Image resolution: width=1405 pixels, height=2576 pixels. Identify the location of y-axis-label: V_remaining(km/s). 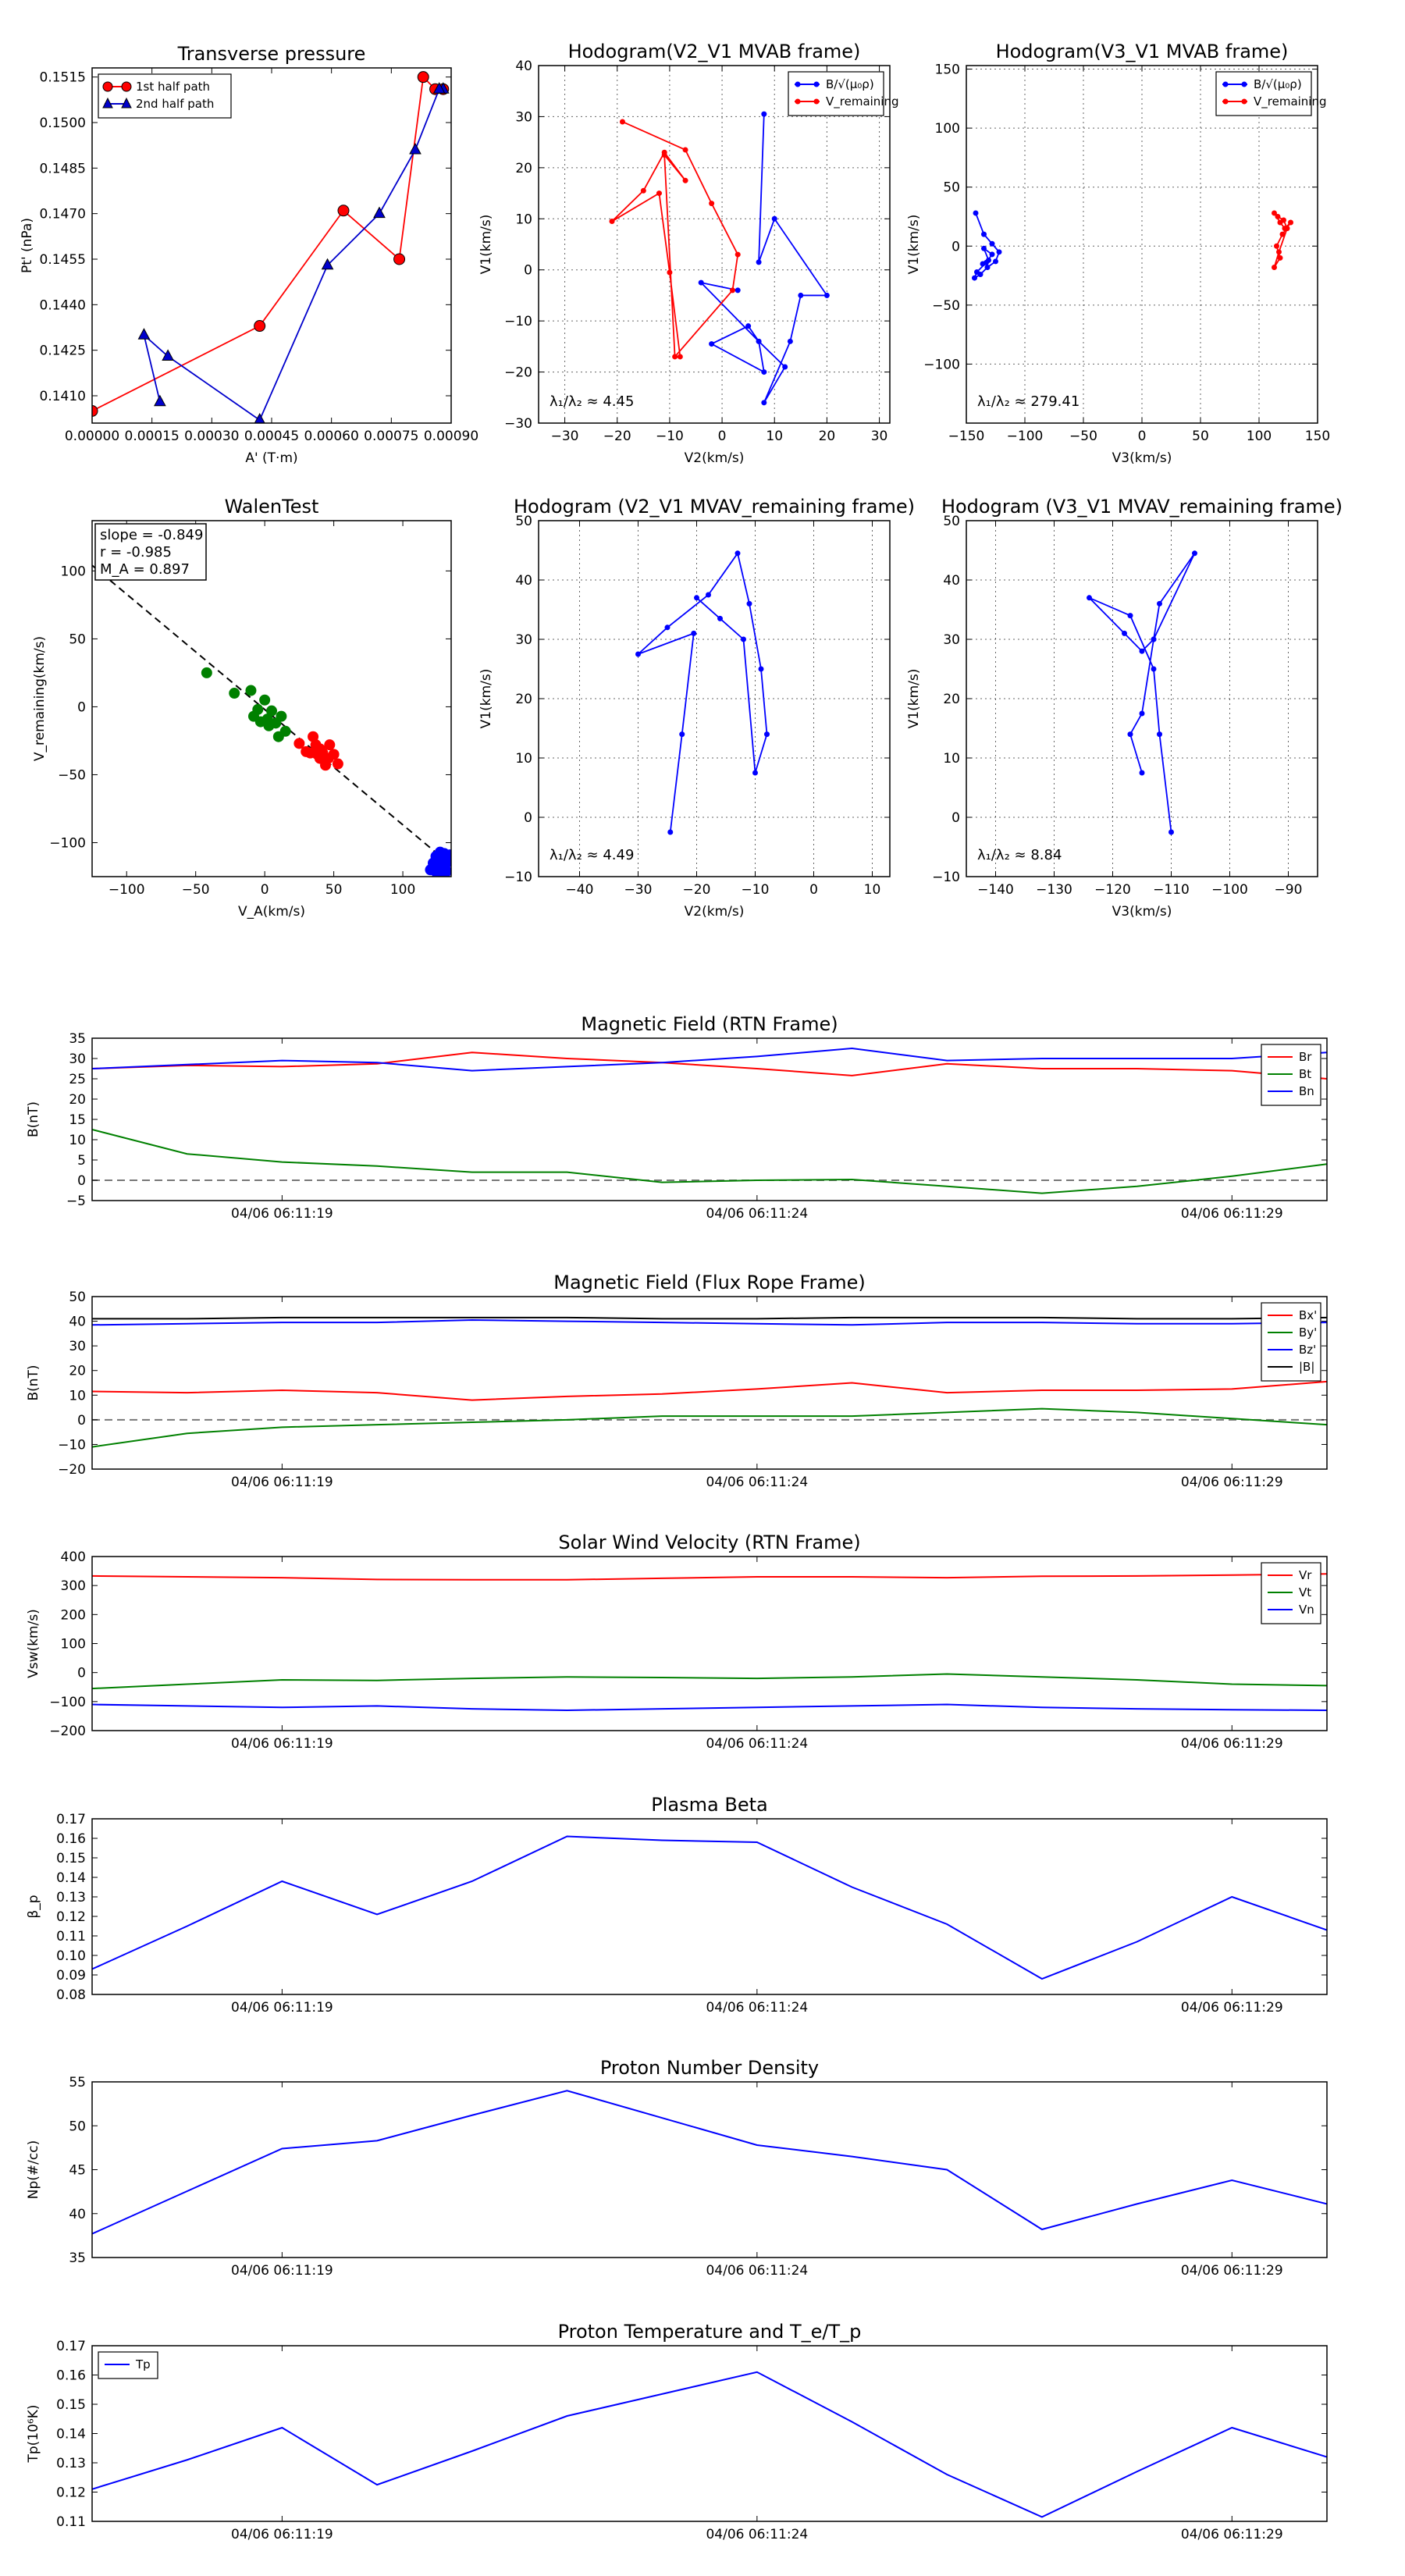
(40, 698).